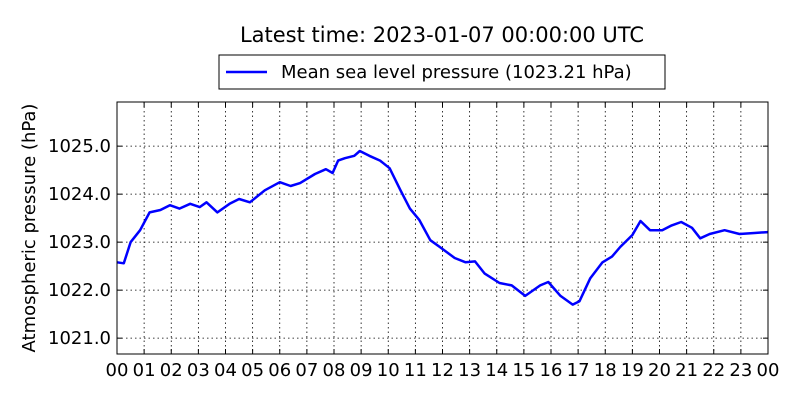 The image size is (800, 404). I want to click on x-tick-label: 08, so click(334, 370).